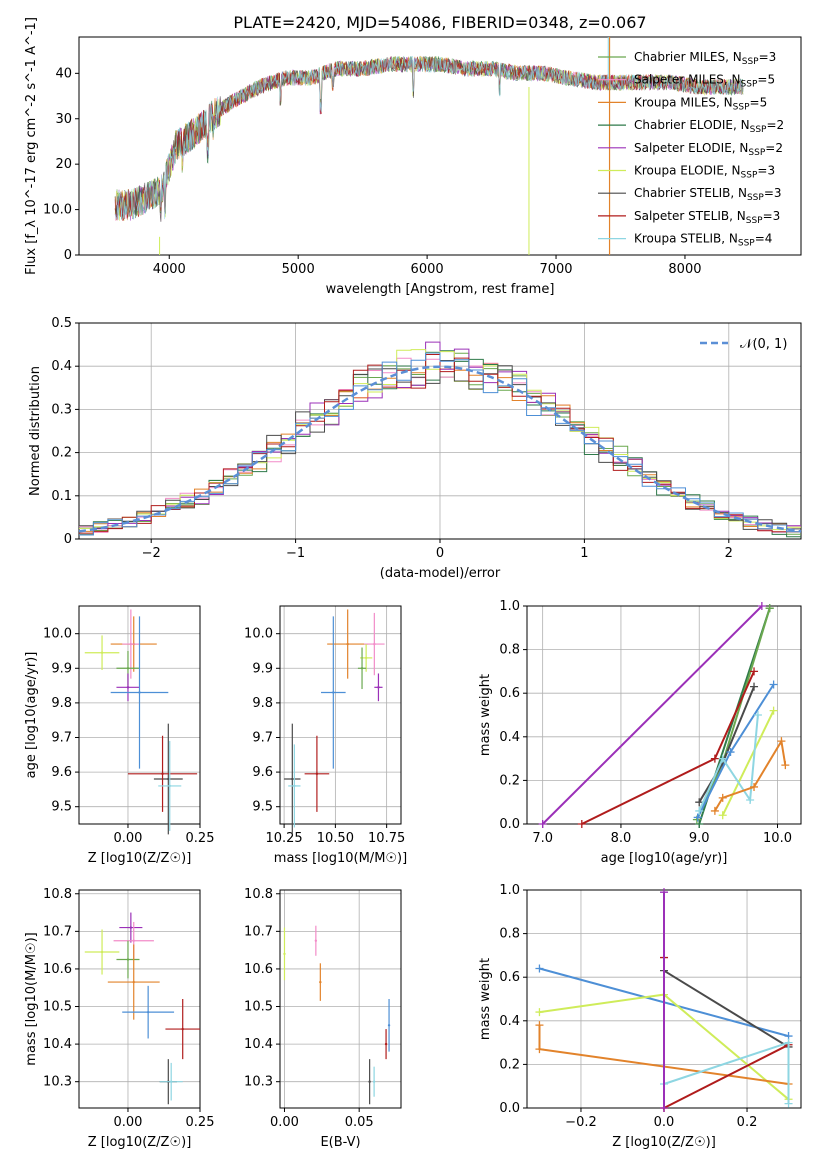 This screenshot has width=819, height=1170. I want to click on x-axis-label: (data-model)/error, so click(440, 573).